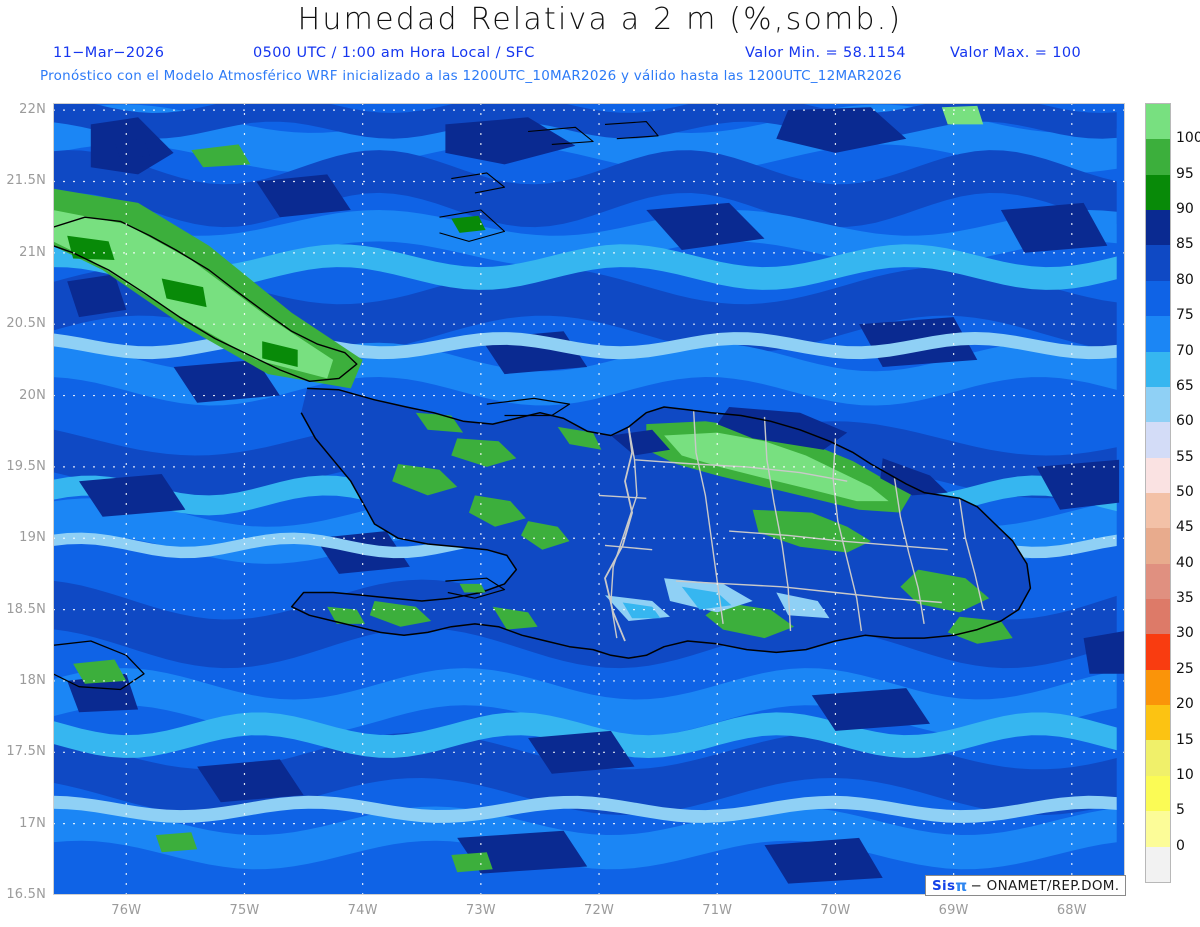 Image resolution: width=1200 pixels, height=927 pixels. Describe the element at coordinates (1188, 138) in the screenshot. I see `colorbar-tick-label: 100` at that location.